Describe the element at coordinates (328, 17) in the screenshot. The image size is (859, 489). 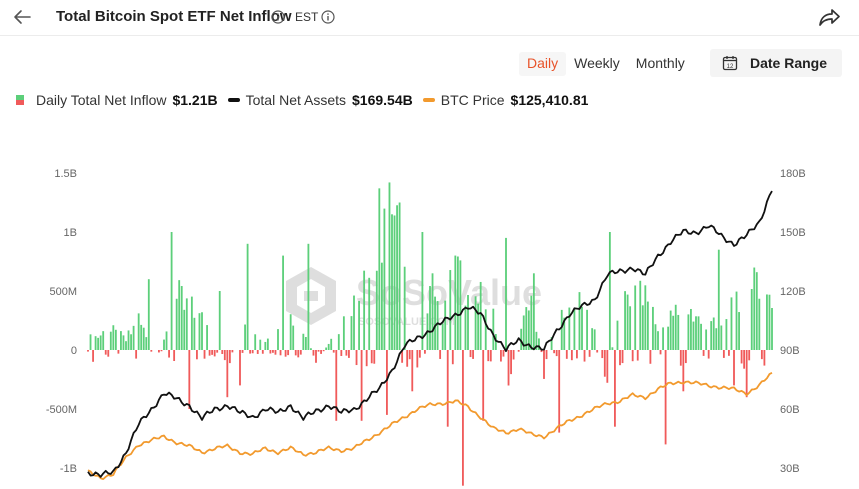
I see `timezone-info-icon` at that location.